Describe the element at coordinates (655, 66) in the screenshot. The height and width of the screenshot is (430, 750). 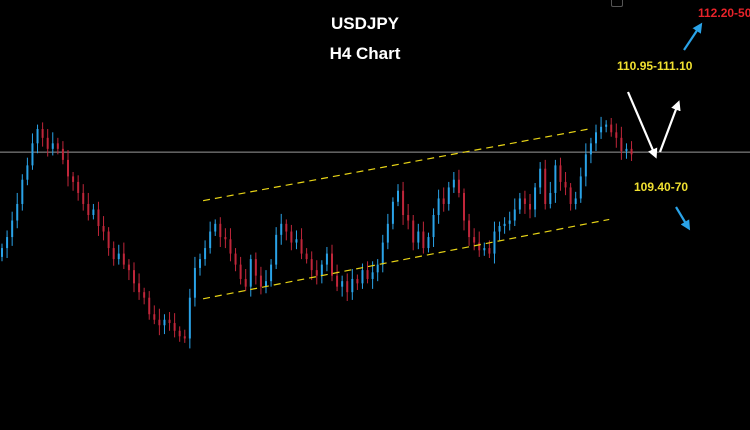
I see `resistance-level-label: 110.95-111.10` at that location.